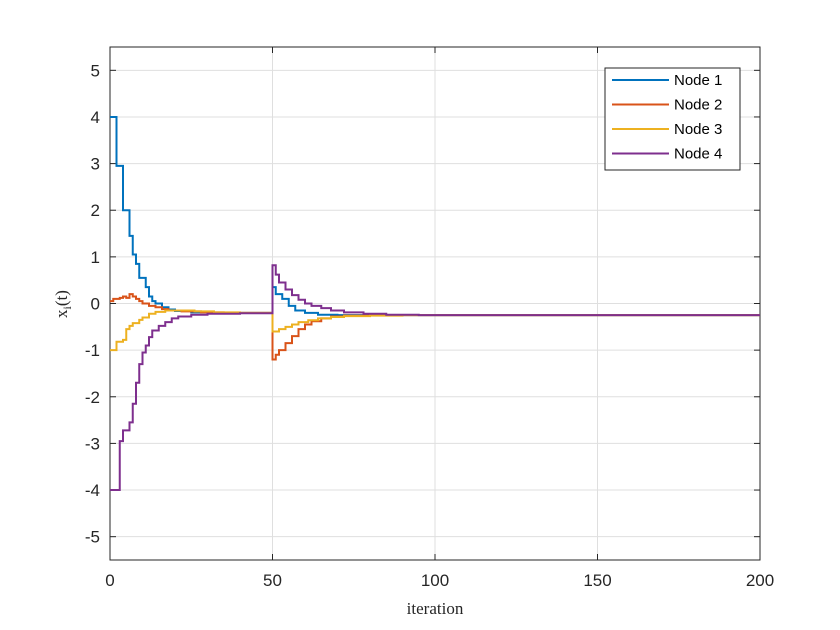 This screenshot has width=840, height=630. Describe the element at coordinates (672, 119) in the screenshot. I see `legend: Node 1 Node 2 Node 3 Node 4` at that location.